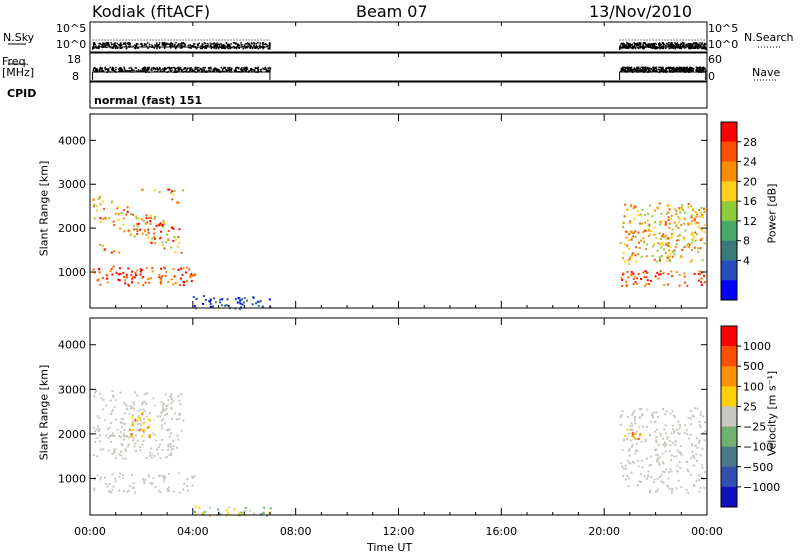 Image resolution: width=800 pixels, height=554 pixels. What do you see at coordinates (399, 531) in the screenshot?
I see `xtick-label-3: 12:00` at bounding box center [399, 531].